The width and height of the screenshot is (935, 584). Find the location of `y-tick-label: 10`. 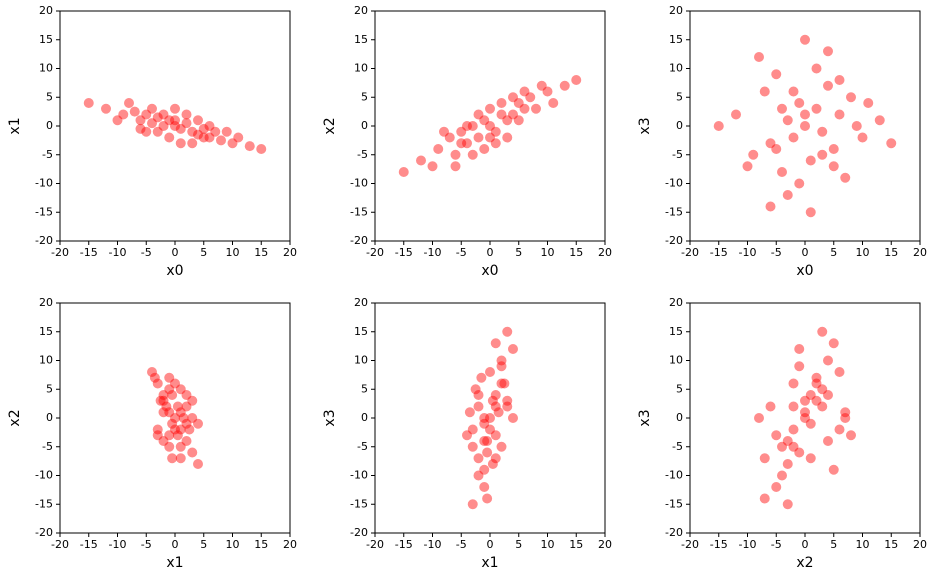

y-tick-label: 10 is located at coordinates (676, 360).